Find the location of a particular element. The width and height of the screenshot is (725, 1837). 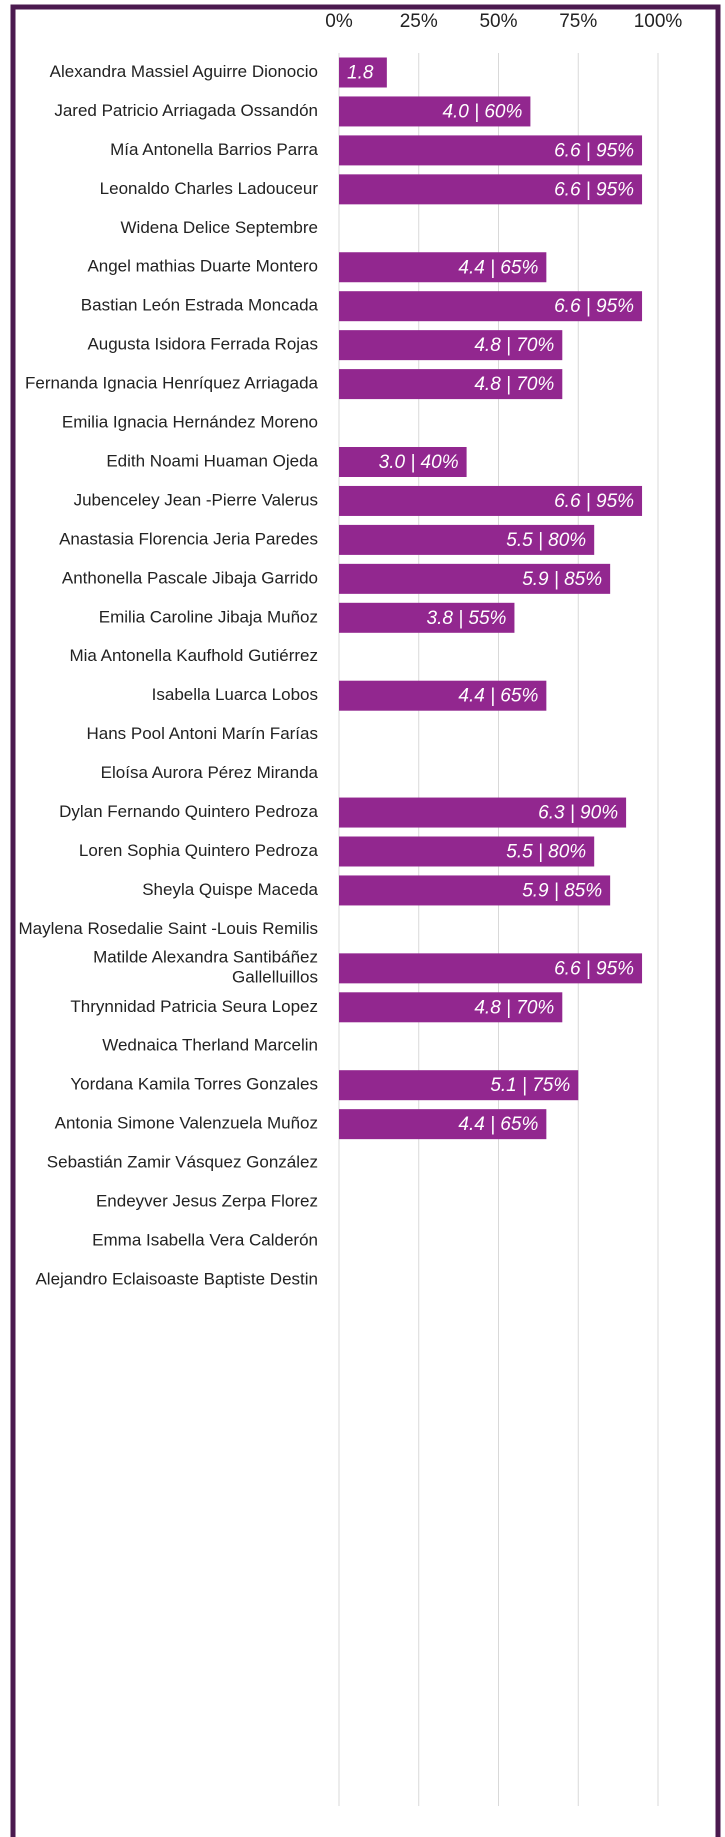

y-tick-label: Antonia Simone Valenzuela Muñoz is located at coordinates (186, 1123).